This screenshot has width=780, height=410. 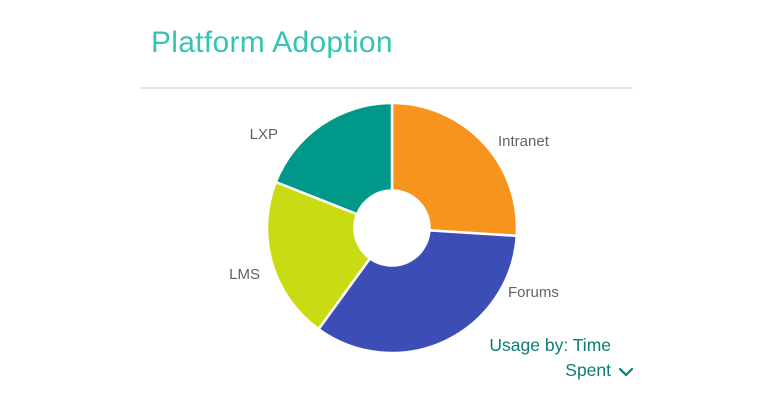 What do you see at coordinates (272, 42) in the screenshot?
I see `chart-title: Platform Adoption` at bounding box center [272, 42].